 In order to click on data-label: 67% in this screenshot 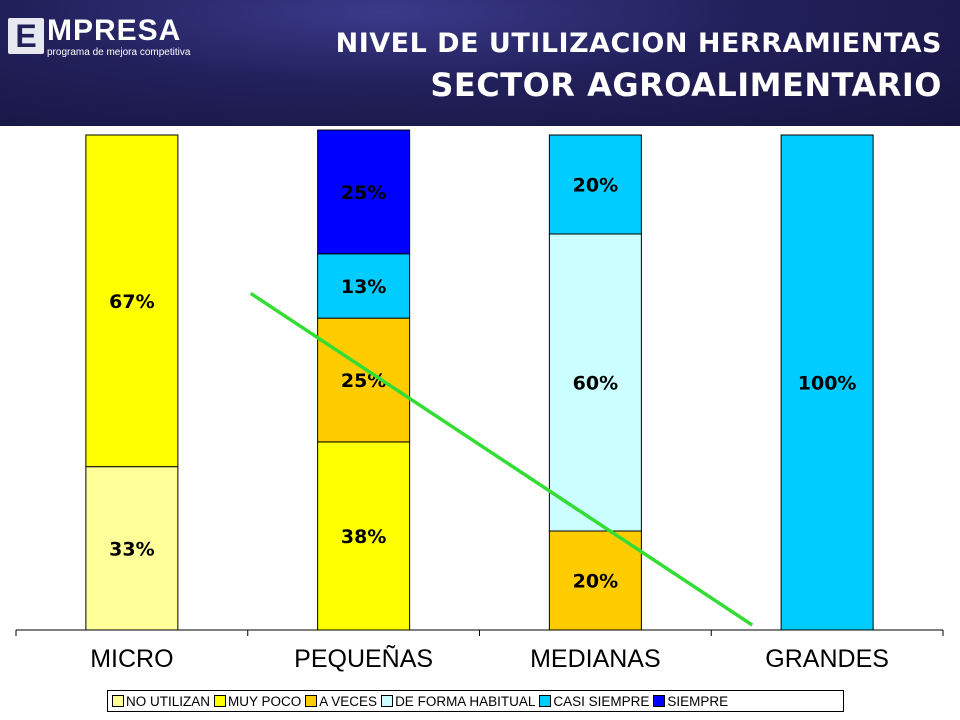, I will do `click(131, 302)`.